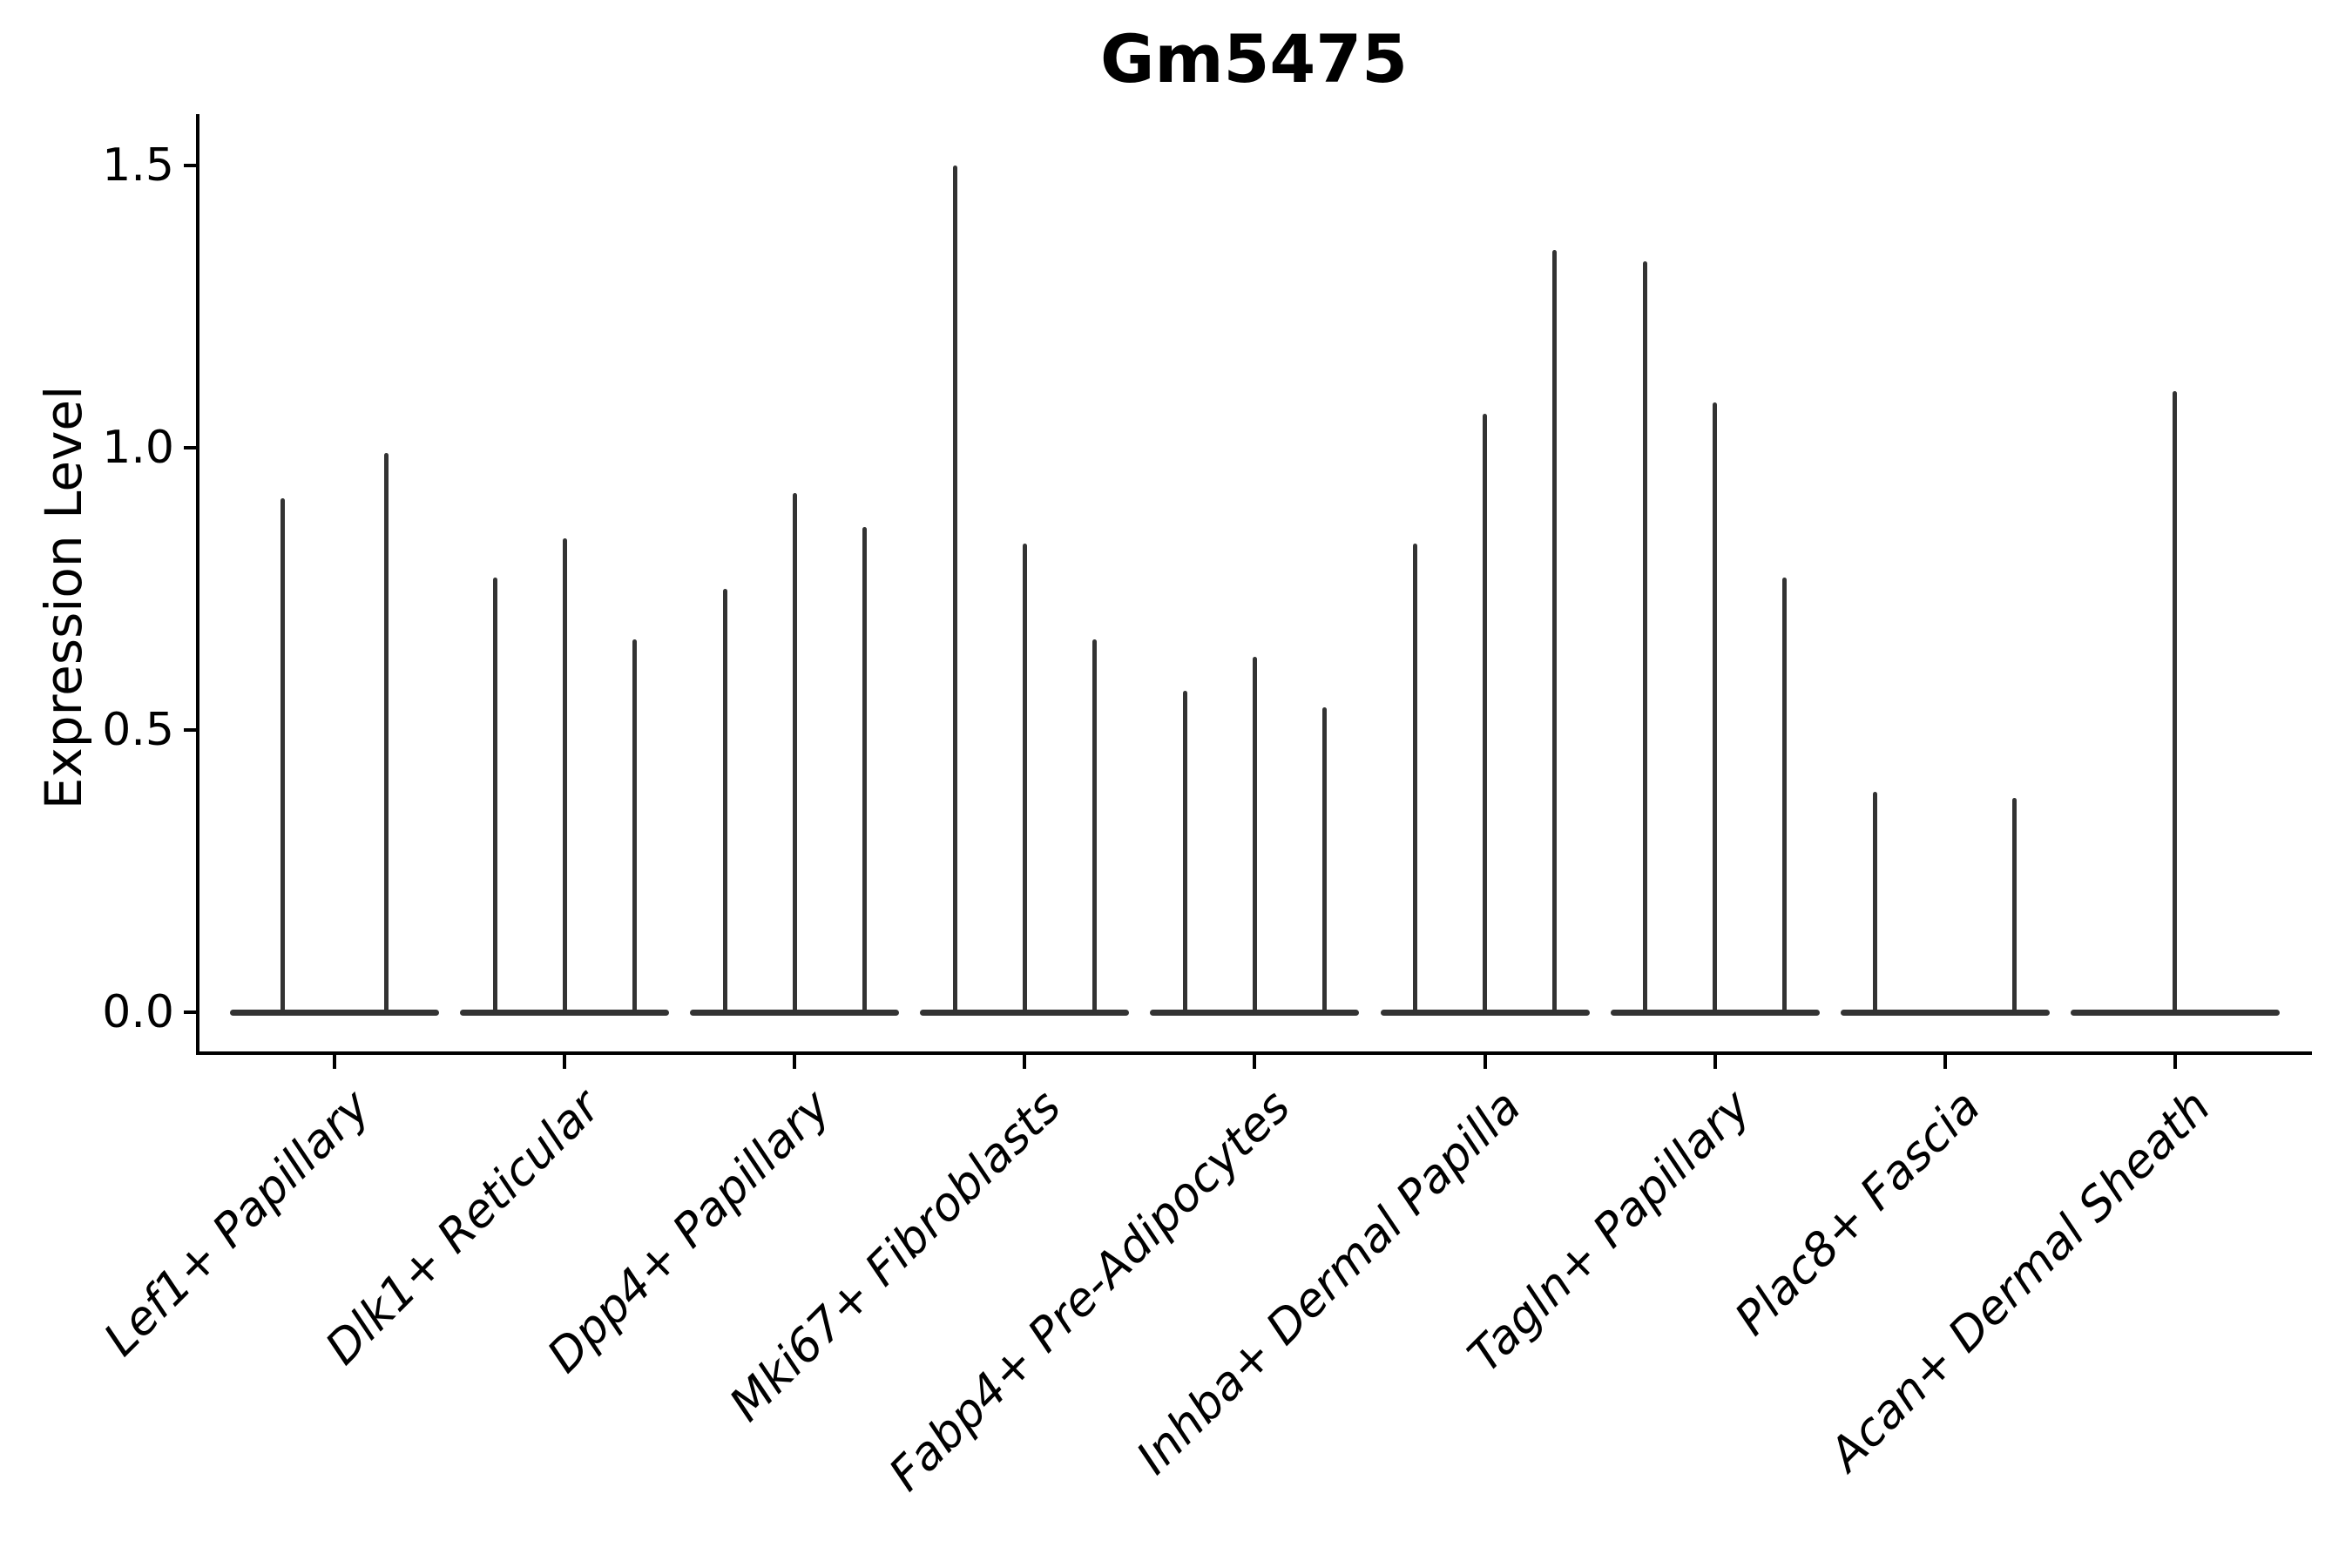 Image resolution: width=2352 pixels, height=1568 pixels. I want to click on y-tick-label: 0.5, so click(138, 730).